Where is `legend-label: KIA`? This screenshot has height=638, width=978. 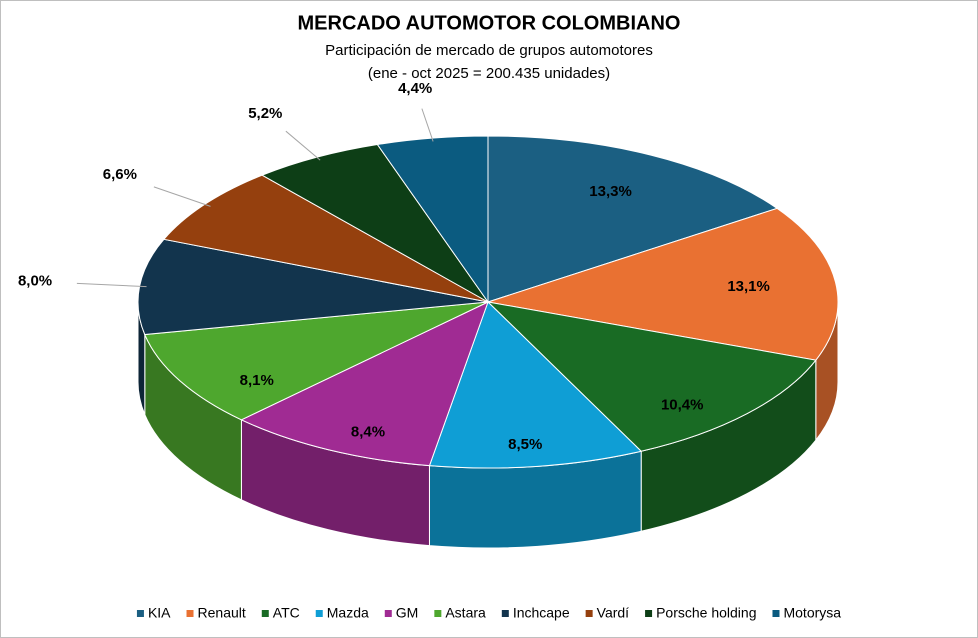
legend-label: KIA is located at coordinates (159, 613).